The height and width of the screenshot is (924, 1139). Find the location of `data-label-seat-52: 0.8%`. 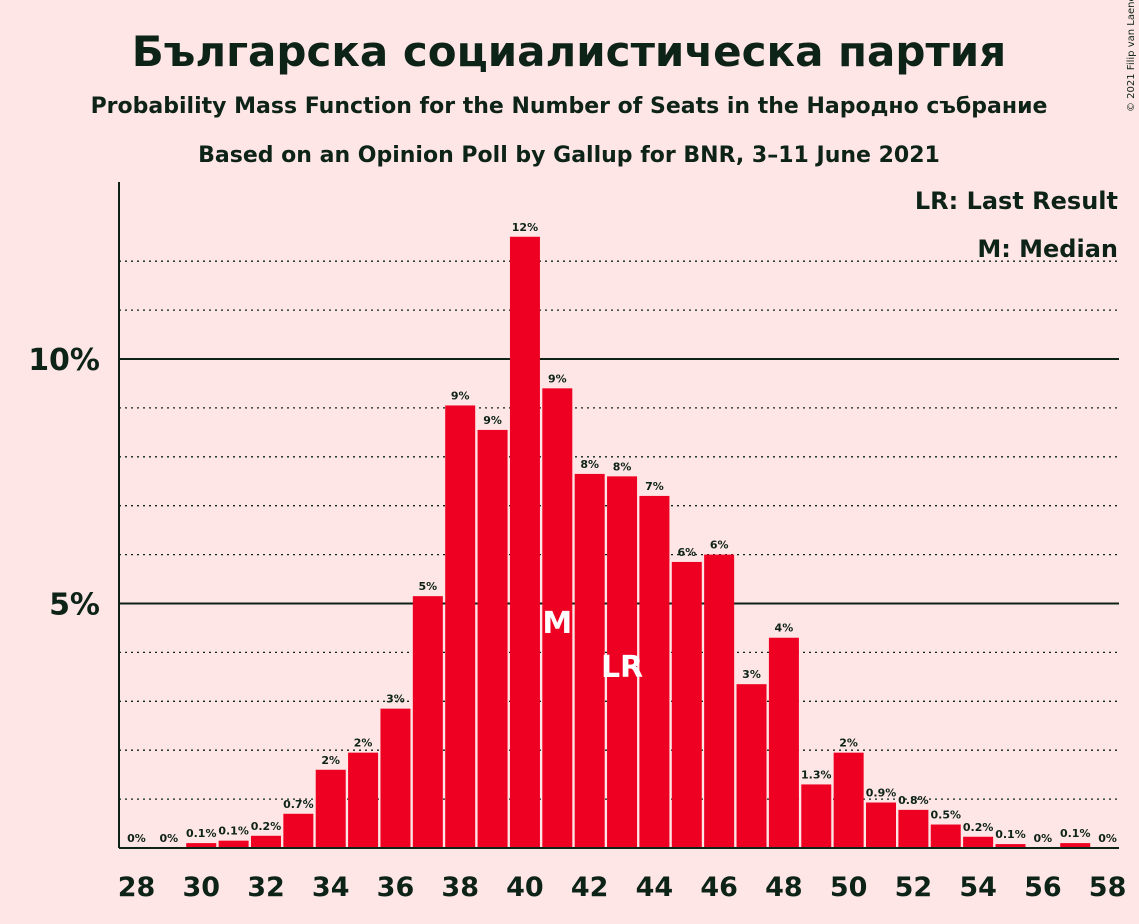

data-label-seat-52: 0.8% is located at coordinates (913, 800).